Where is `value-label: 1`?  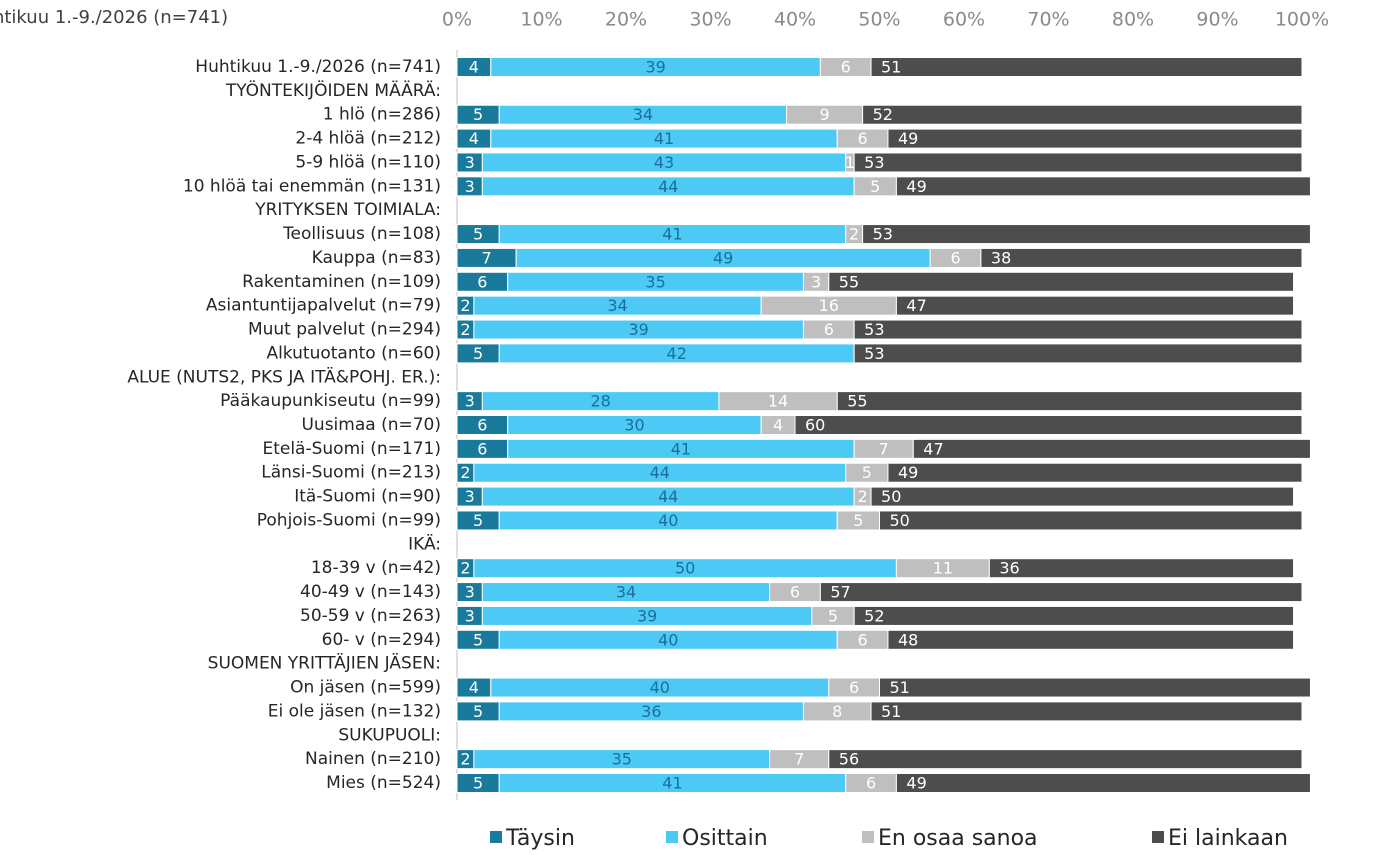
value-label: 1 is located at coordinates (850, 162).